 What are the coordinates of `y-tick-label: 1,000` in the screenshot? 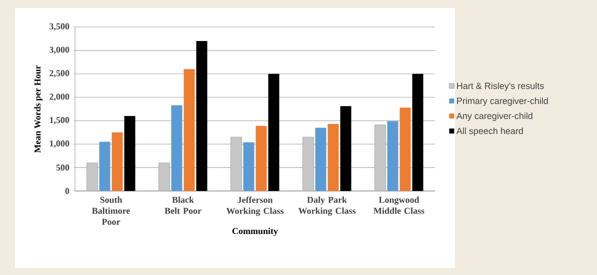 It's located at (60, 144).